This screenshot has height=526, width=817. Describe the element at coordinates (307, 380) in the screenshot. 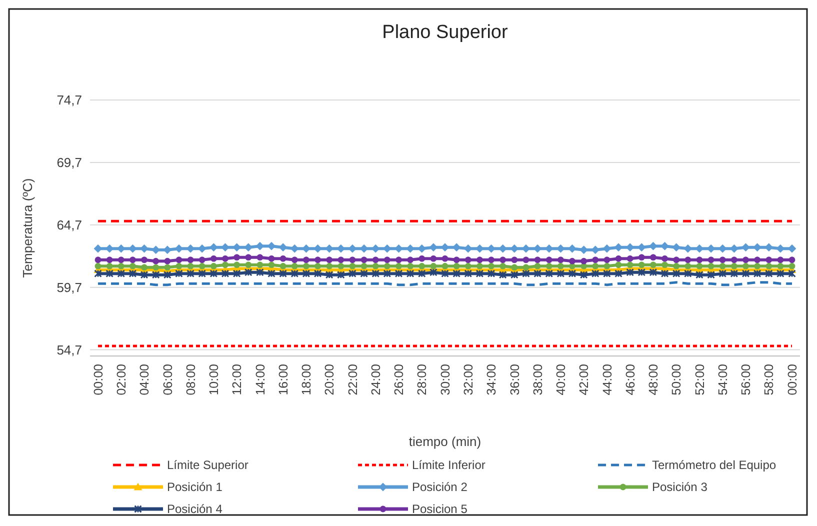

I see `x-tick-label: 18:00` at that location.